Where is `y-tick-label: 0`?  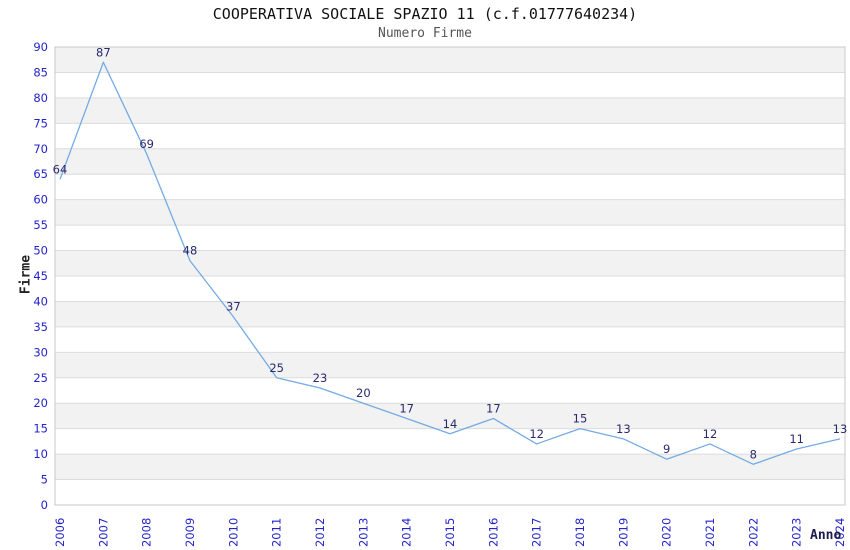 y-tick-label: 0 is located at coordinates (44, 505).